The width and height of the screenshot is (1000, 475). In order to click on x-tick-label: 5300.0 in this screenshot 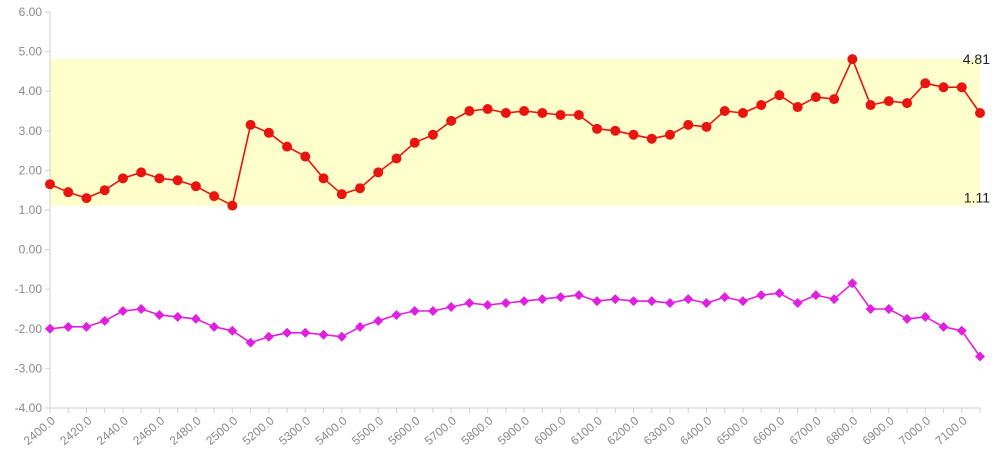, I will do `click(294, 430)`.